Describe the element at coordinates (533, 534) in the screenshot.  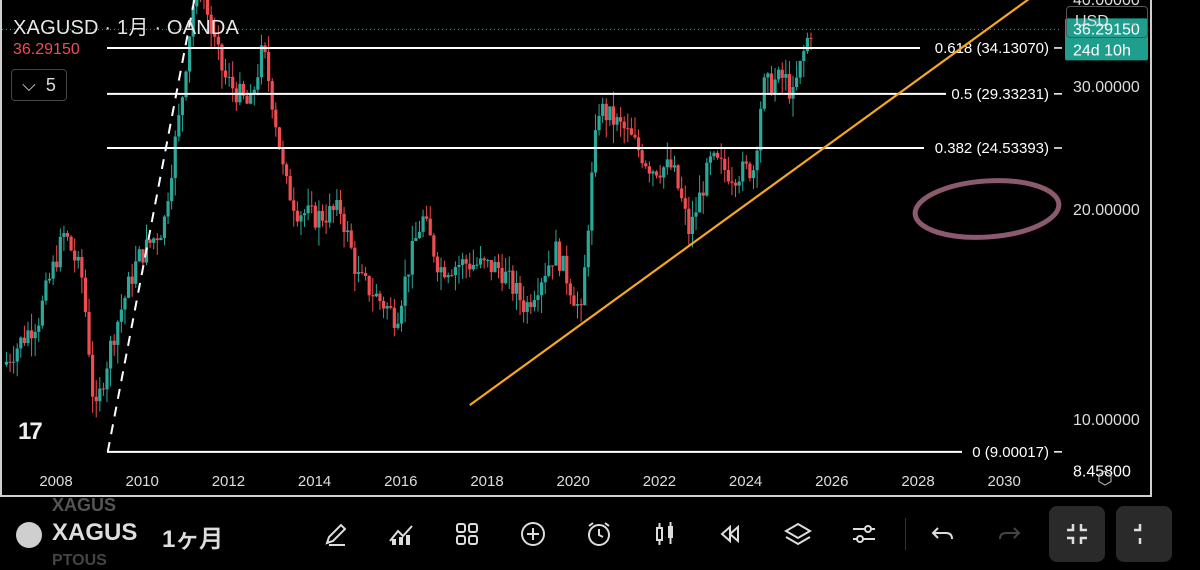
I see `add-icon` at that location.